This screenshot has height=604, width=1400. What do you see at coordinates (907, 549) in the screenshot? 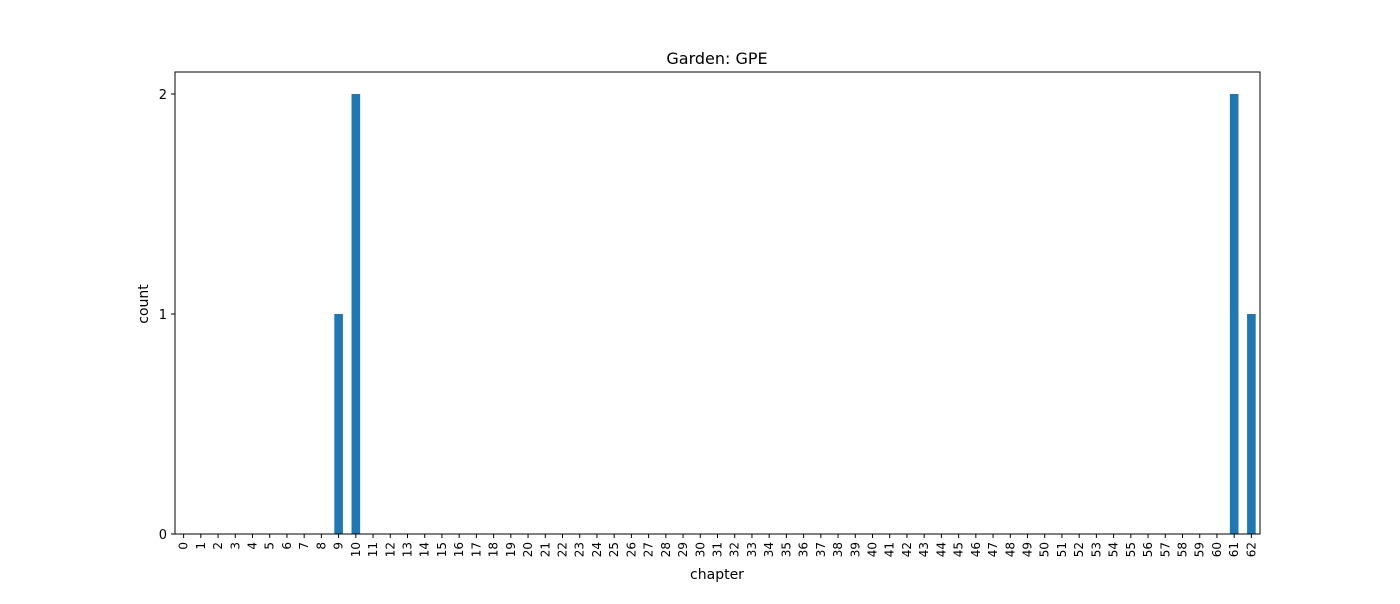
I see `x-tick-label: 42` at bounding box center [907, 549].